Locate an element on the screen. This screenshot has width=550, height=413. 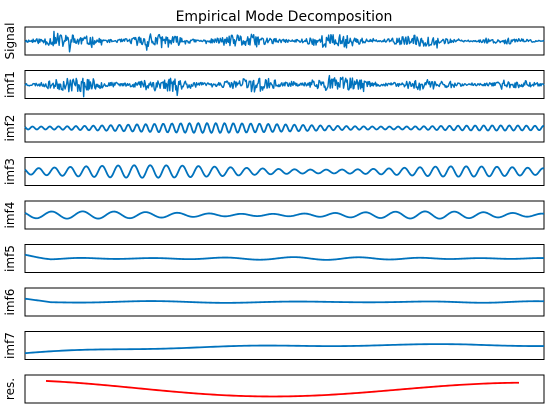
panel-label-imf3: imf3 is located at coordinates (10, 171).